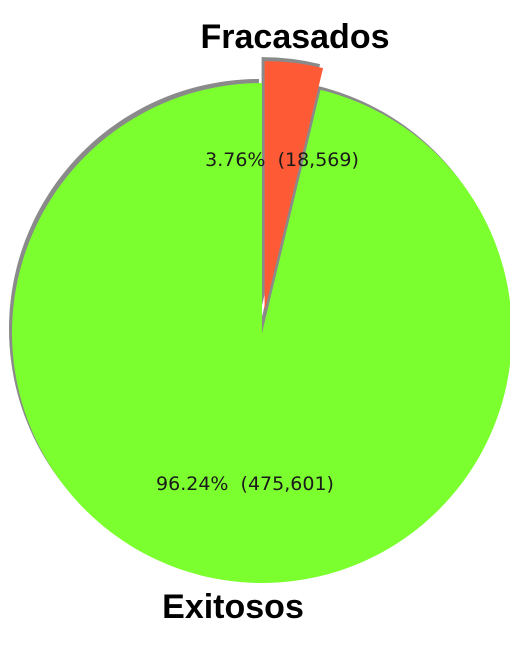 This screenshot has width=510, height=650. Describe the element at coordinates (295, 37) in the screenshot. I see `pie-slice-category-label-fracasados: Fracasados` at that location.